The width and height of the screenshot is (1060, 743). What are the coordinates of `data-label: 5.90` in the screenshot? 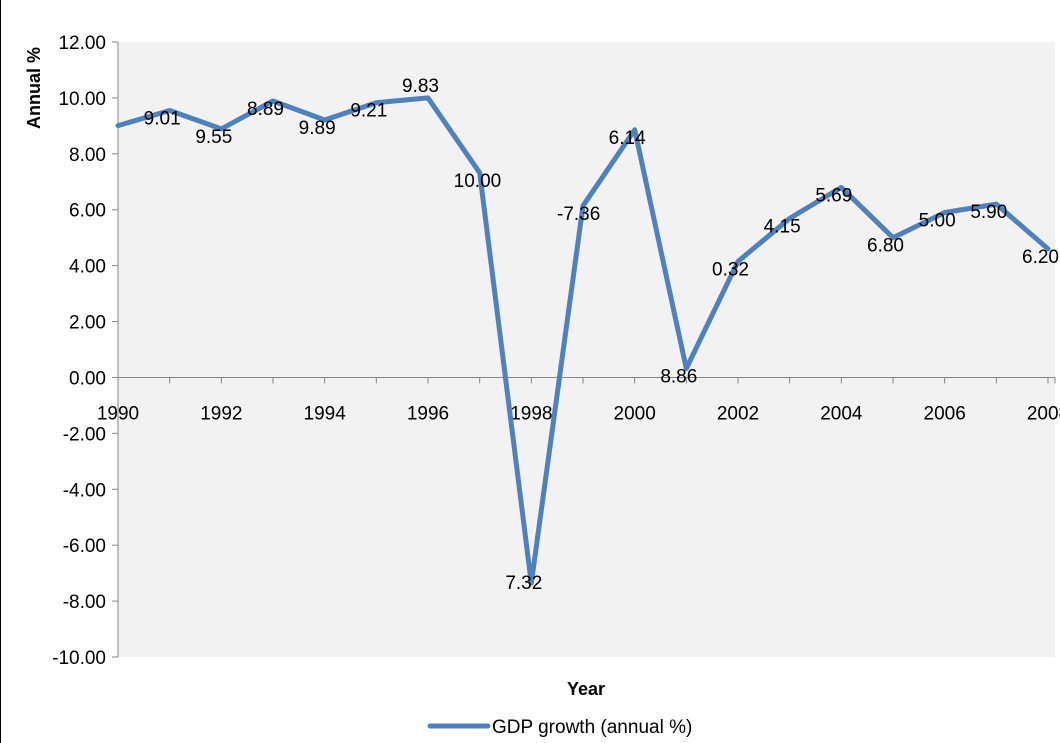 It's located at (988, 212).